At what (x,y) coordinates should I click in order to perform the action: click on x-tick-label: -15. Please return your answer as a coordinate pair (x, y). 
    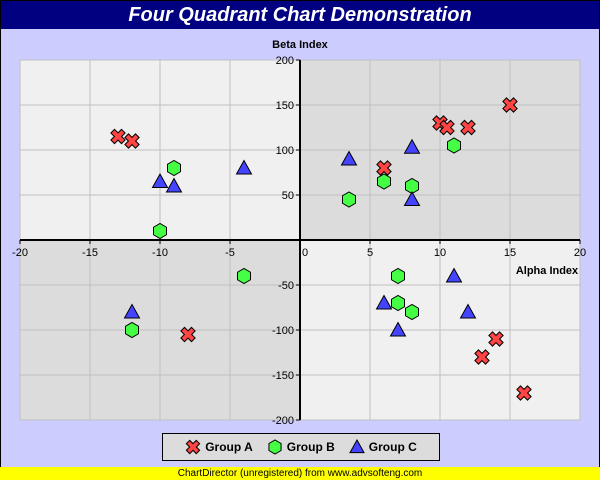
    Looking at the image, I should click on (90, 253).